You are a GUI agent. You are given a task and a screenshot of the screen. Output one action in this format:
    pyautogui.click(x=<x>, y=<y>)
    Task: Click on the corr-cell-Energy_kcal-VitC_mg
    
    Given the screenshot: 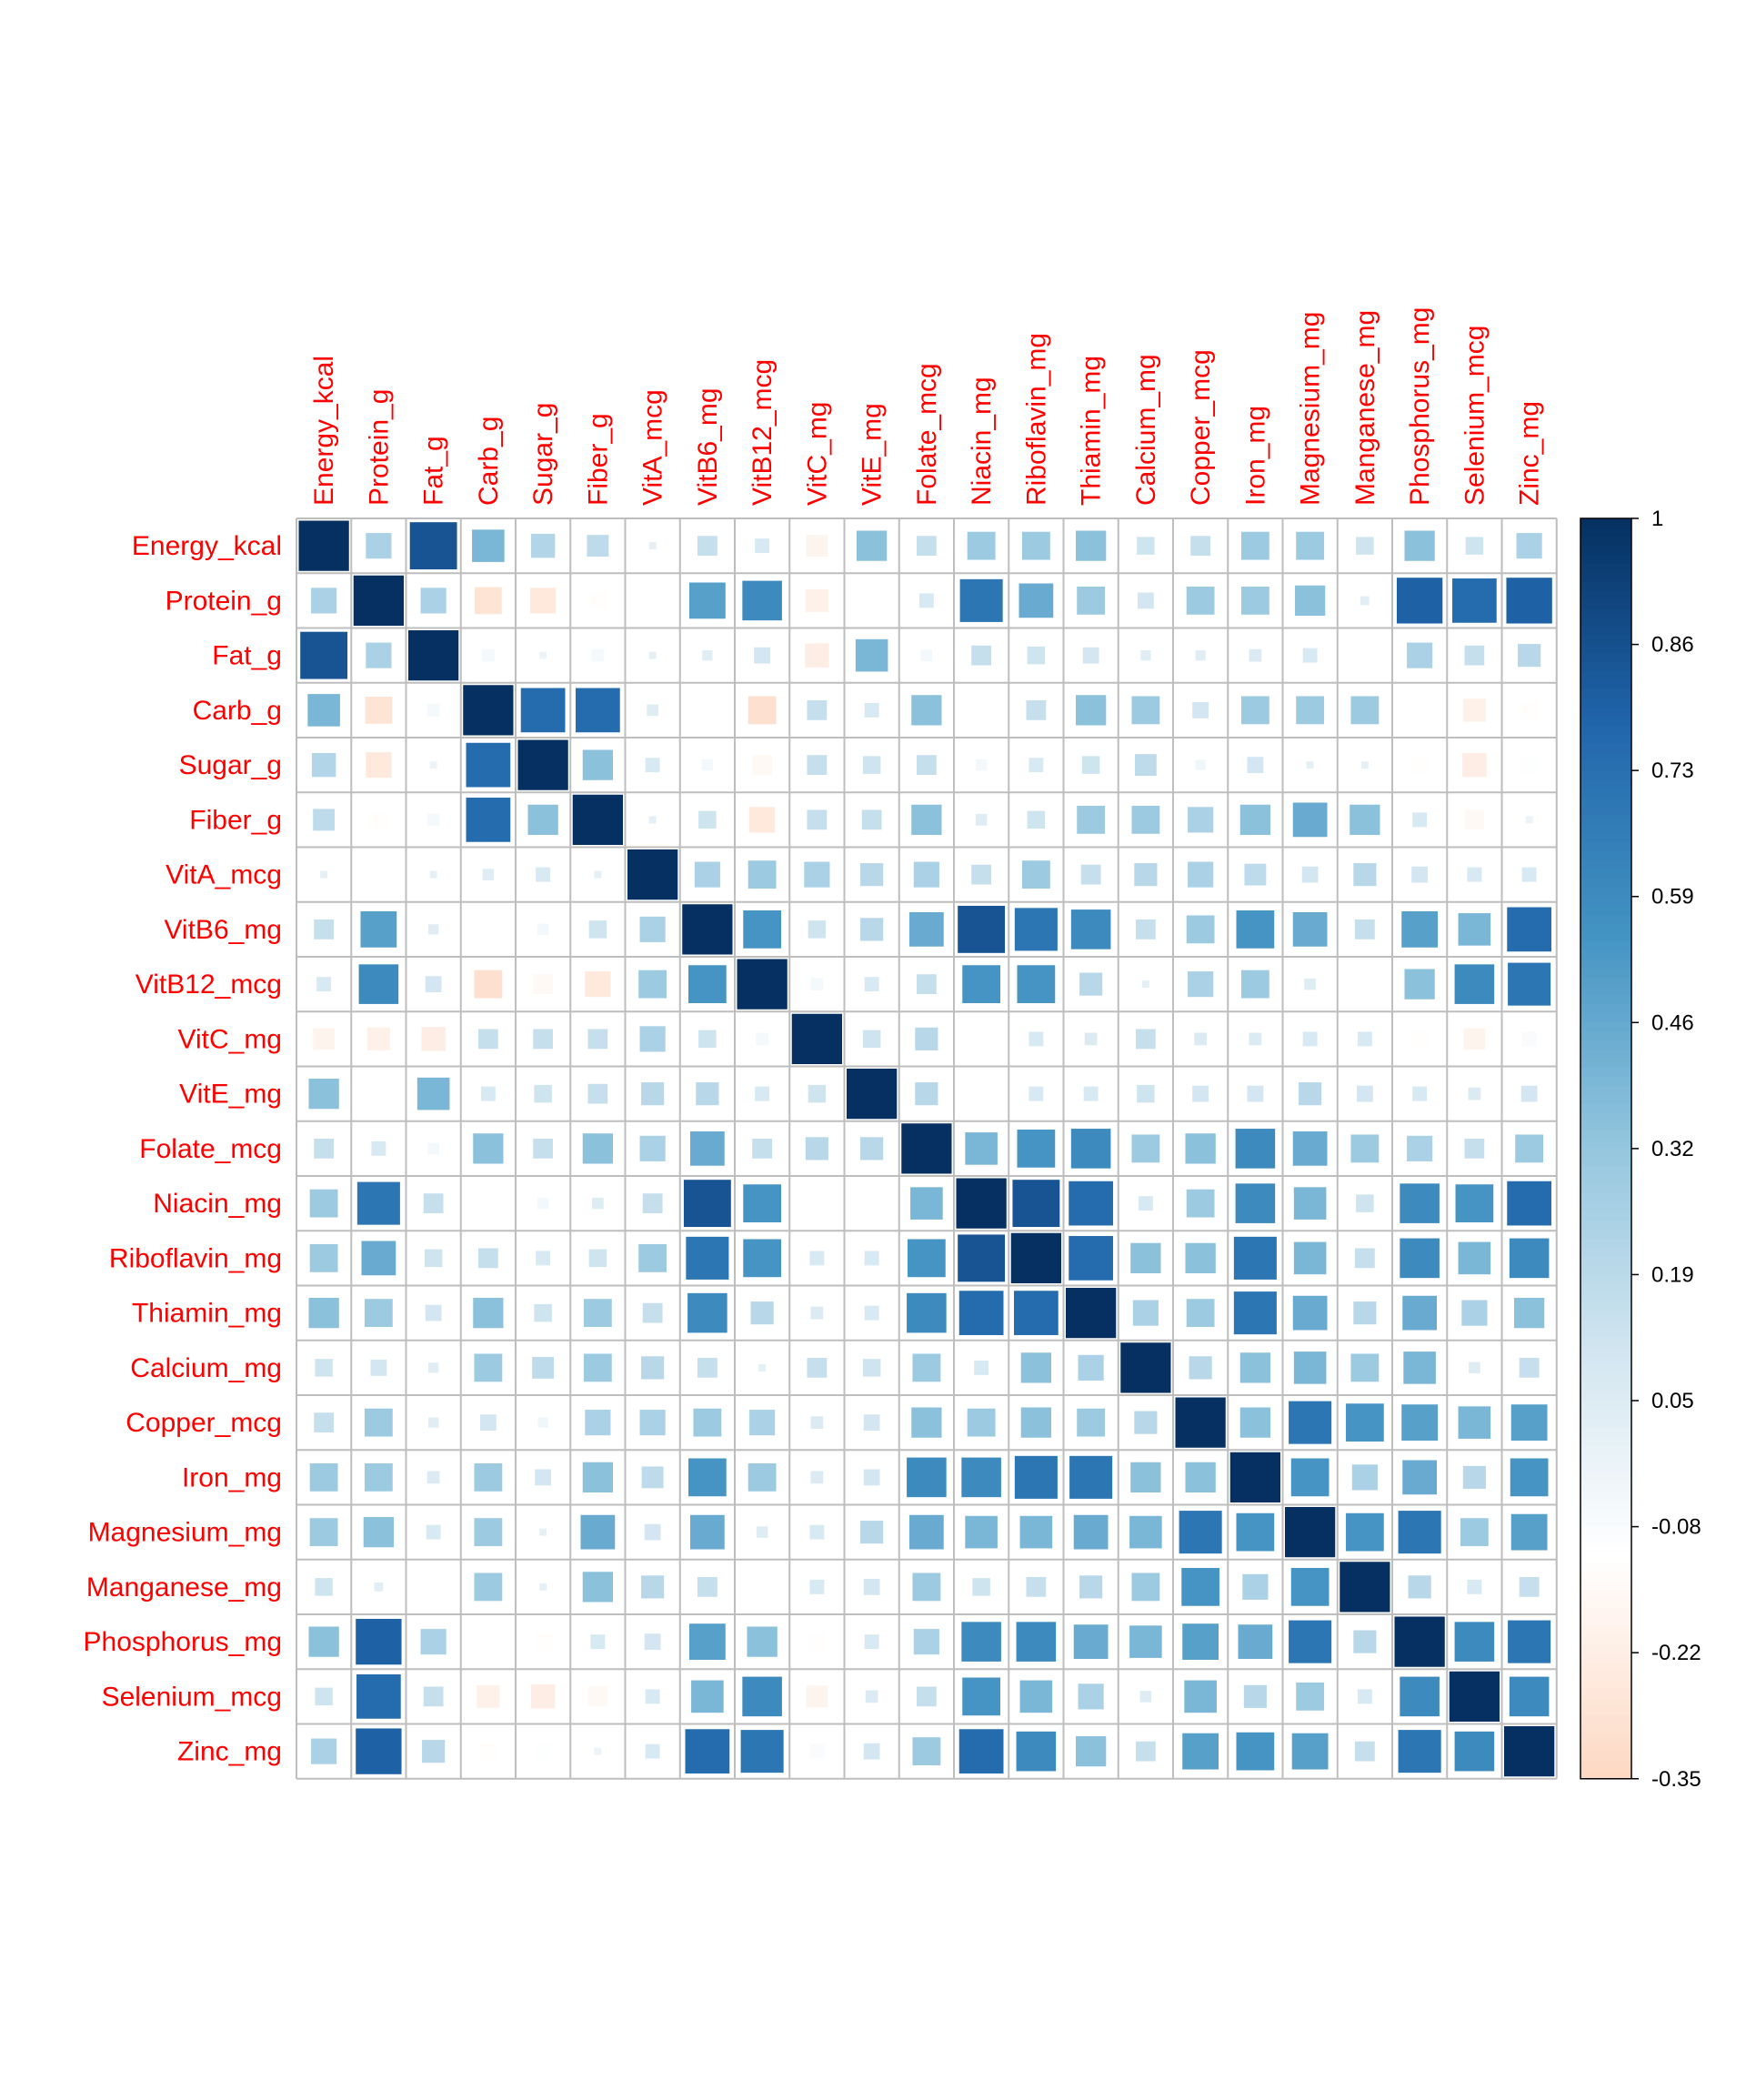 What is the action you would take?
    pyautogui.click(x=817, y=546)
    